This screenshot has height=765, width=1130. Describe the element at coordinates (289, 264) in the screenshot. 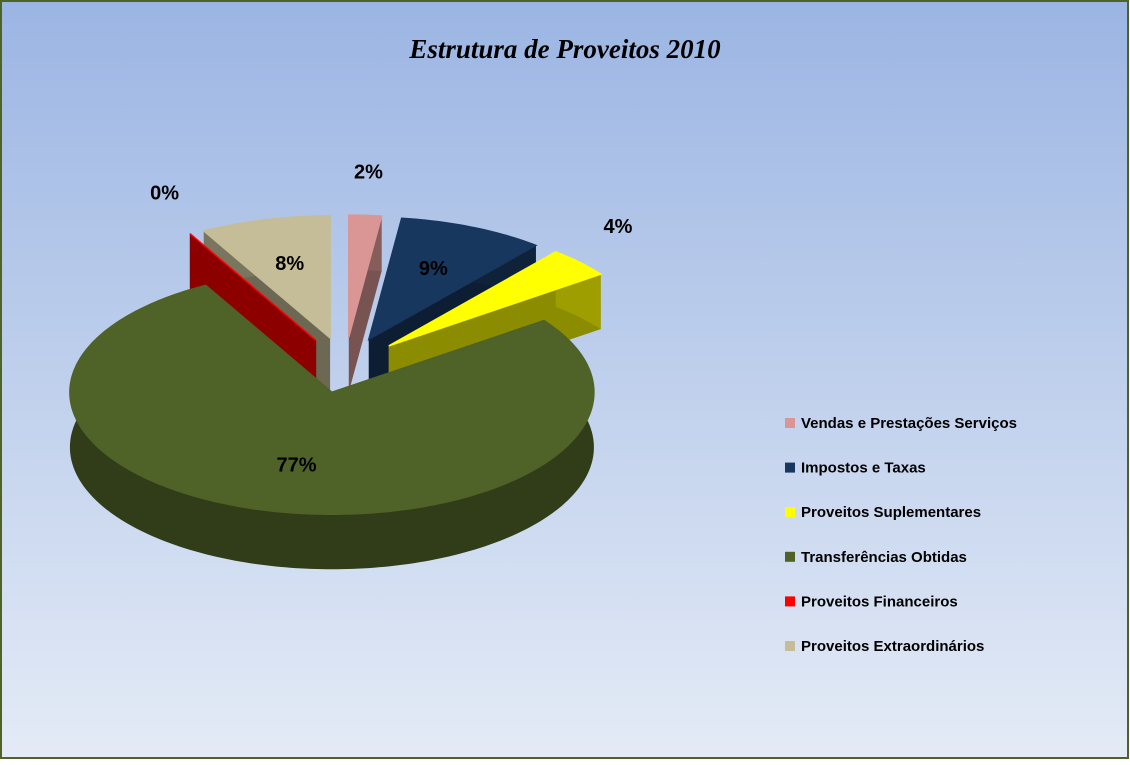

I see `data-label: 8%` at that location.